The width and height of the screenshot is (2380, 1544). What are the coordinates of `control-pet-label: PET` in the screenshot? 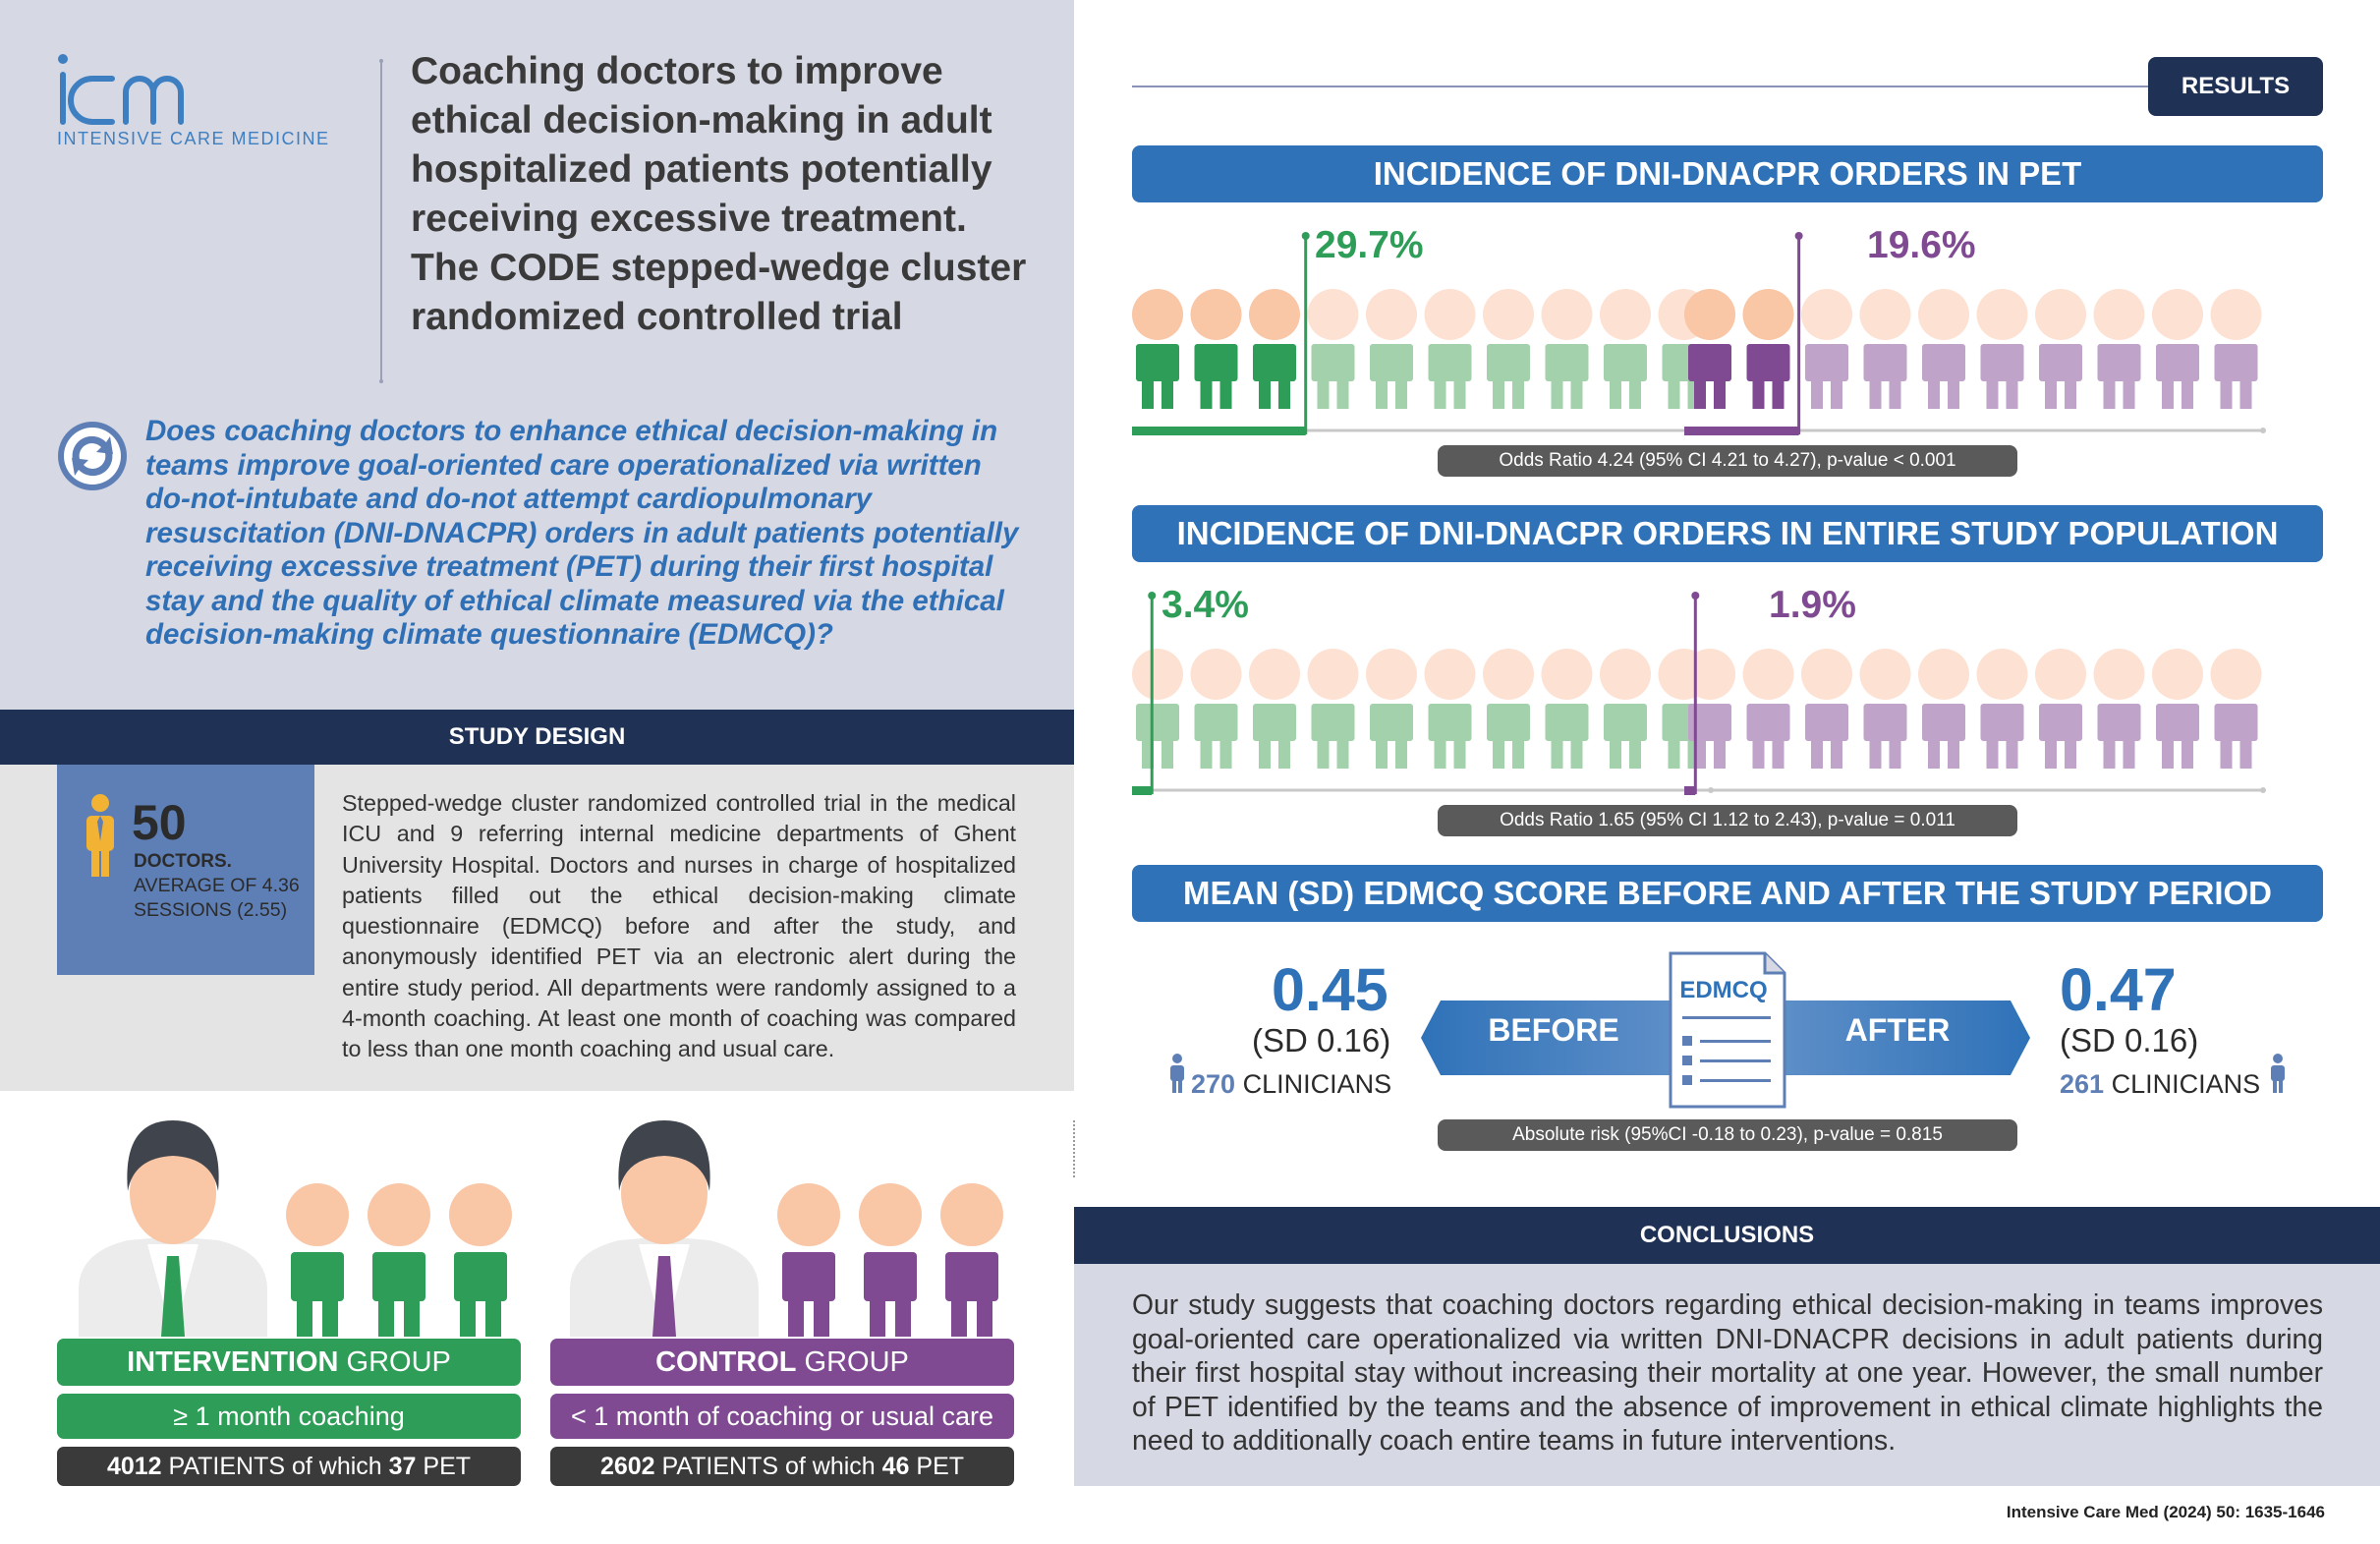 It's located at (937, 1466).